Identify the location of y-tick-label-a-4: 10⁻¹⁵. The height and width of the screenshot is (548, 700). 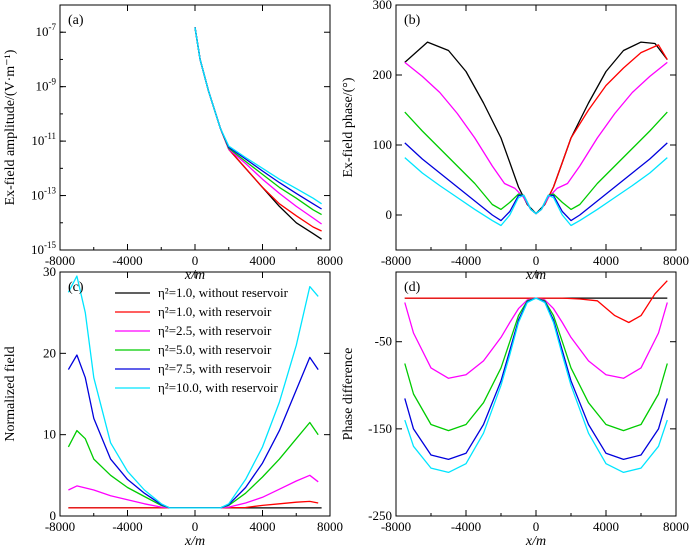
(43, 248).